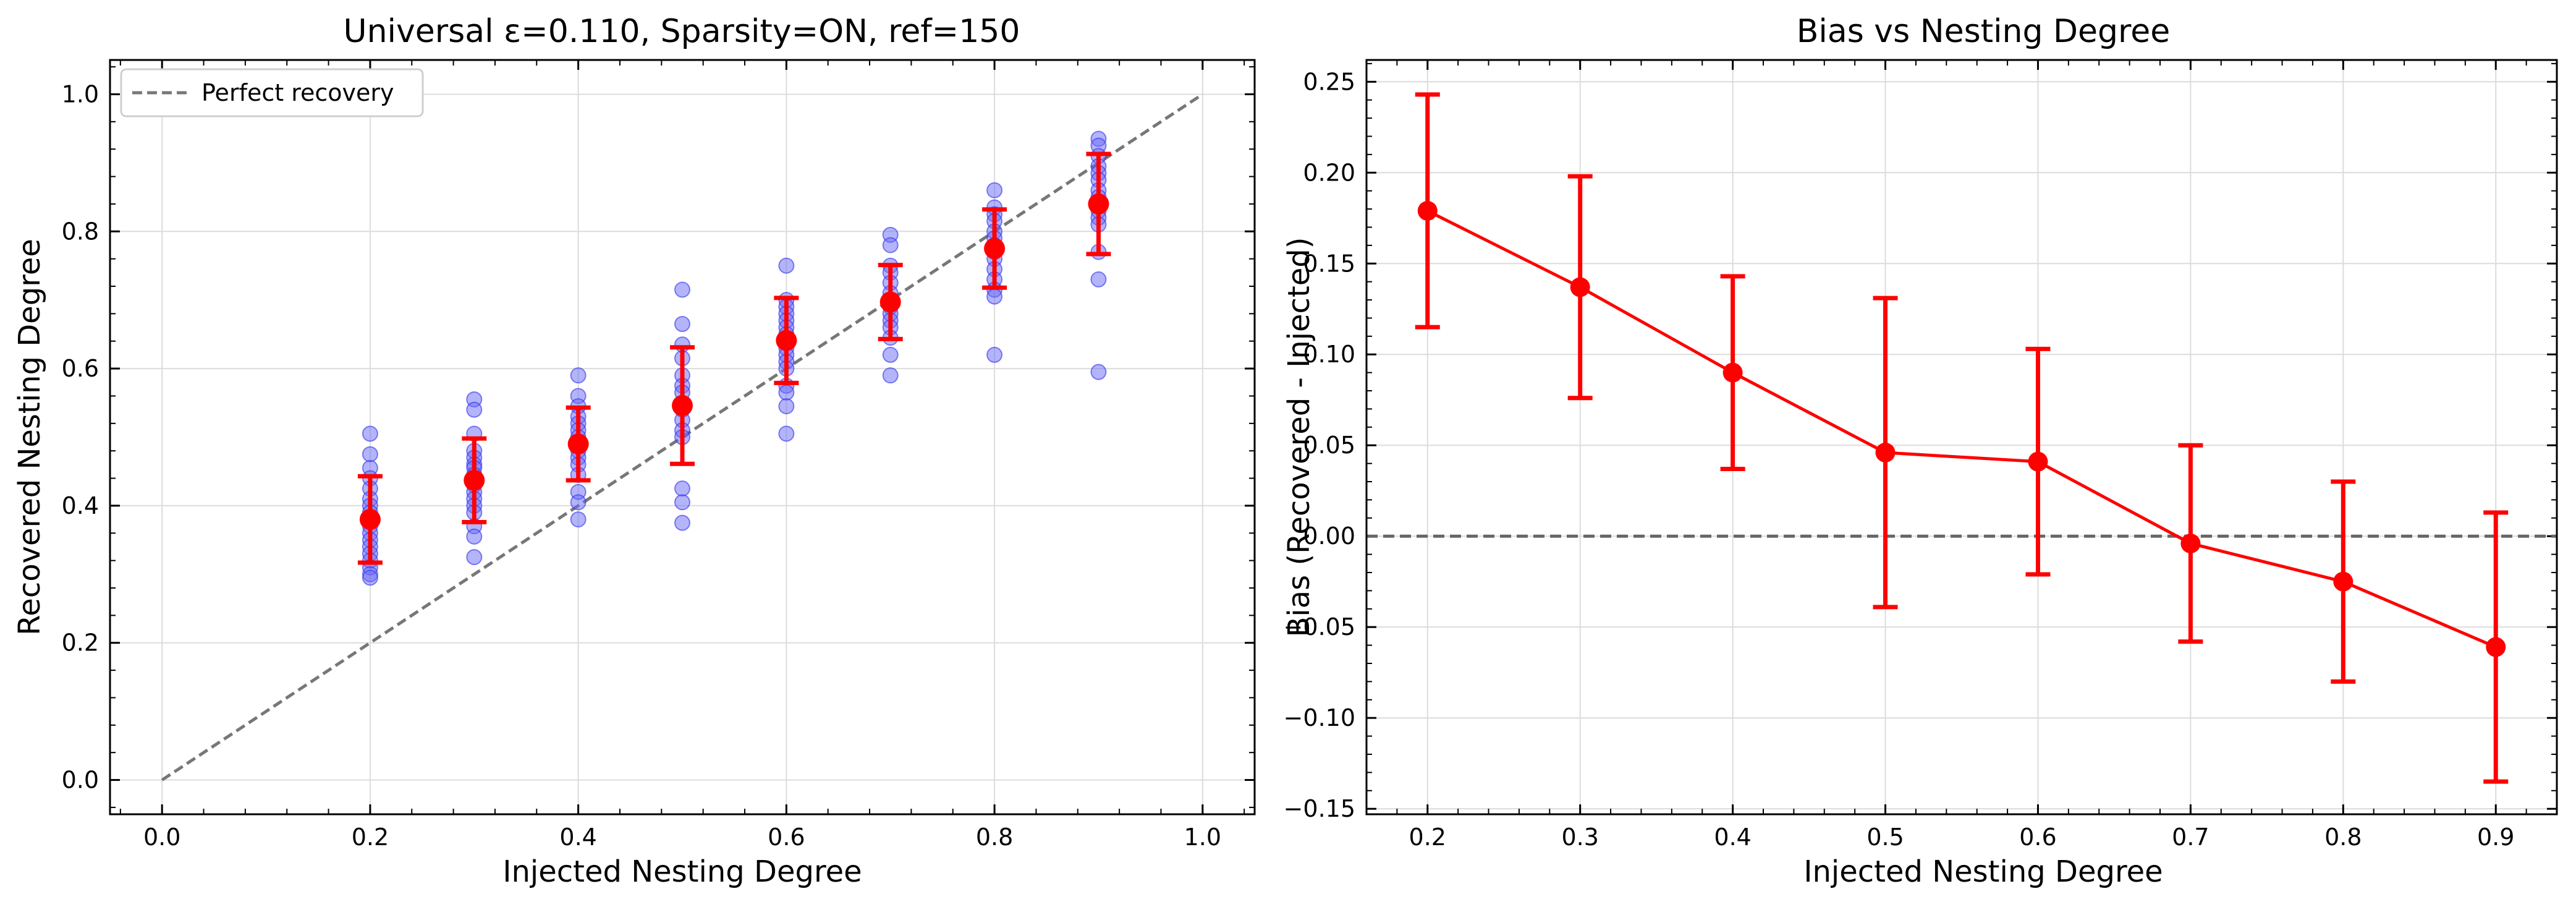 The image size is (2576, 907). What do you see at coordinates (80, 781) in the screenshot?
I see `left-y-tick-label: 0.0` at bounding box center [80, 781].